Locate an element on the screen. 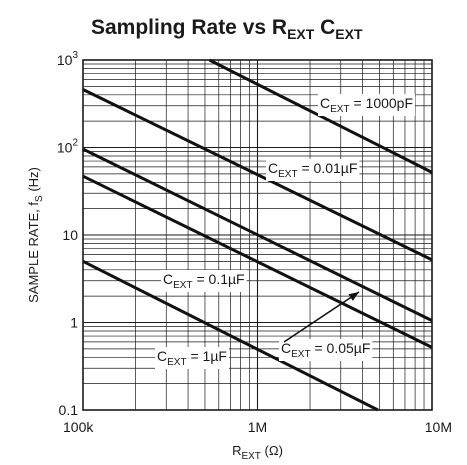 This screenshot has height=465, width=467. x-tick-label: 10M is located at coordinates (438, 427).